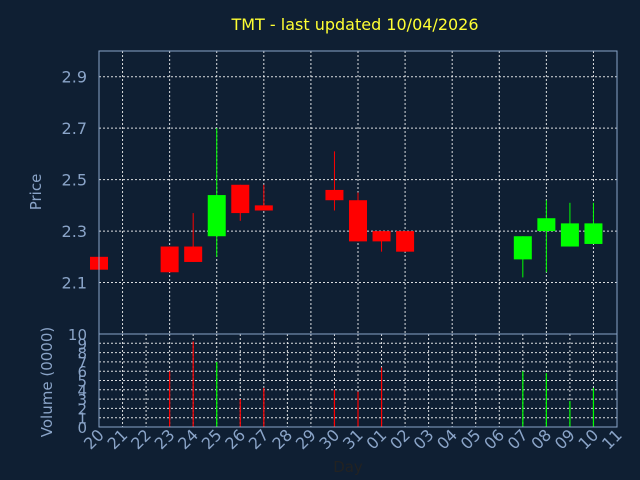 The image size is (640, 480). Describe the element at coordinates (612, 439) in the screenshot. I see `x-tick-label: 11` at that location.